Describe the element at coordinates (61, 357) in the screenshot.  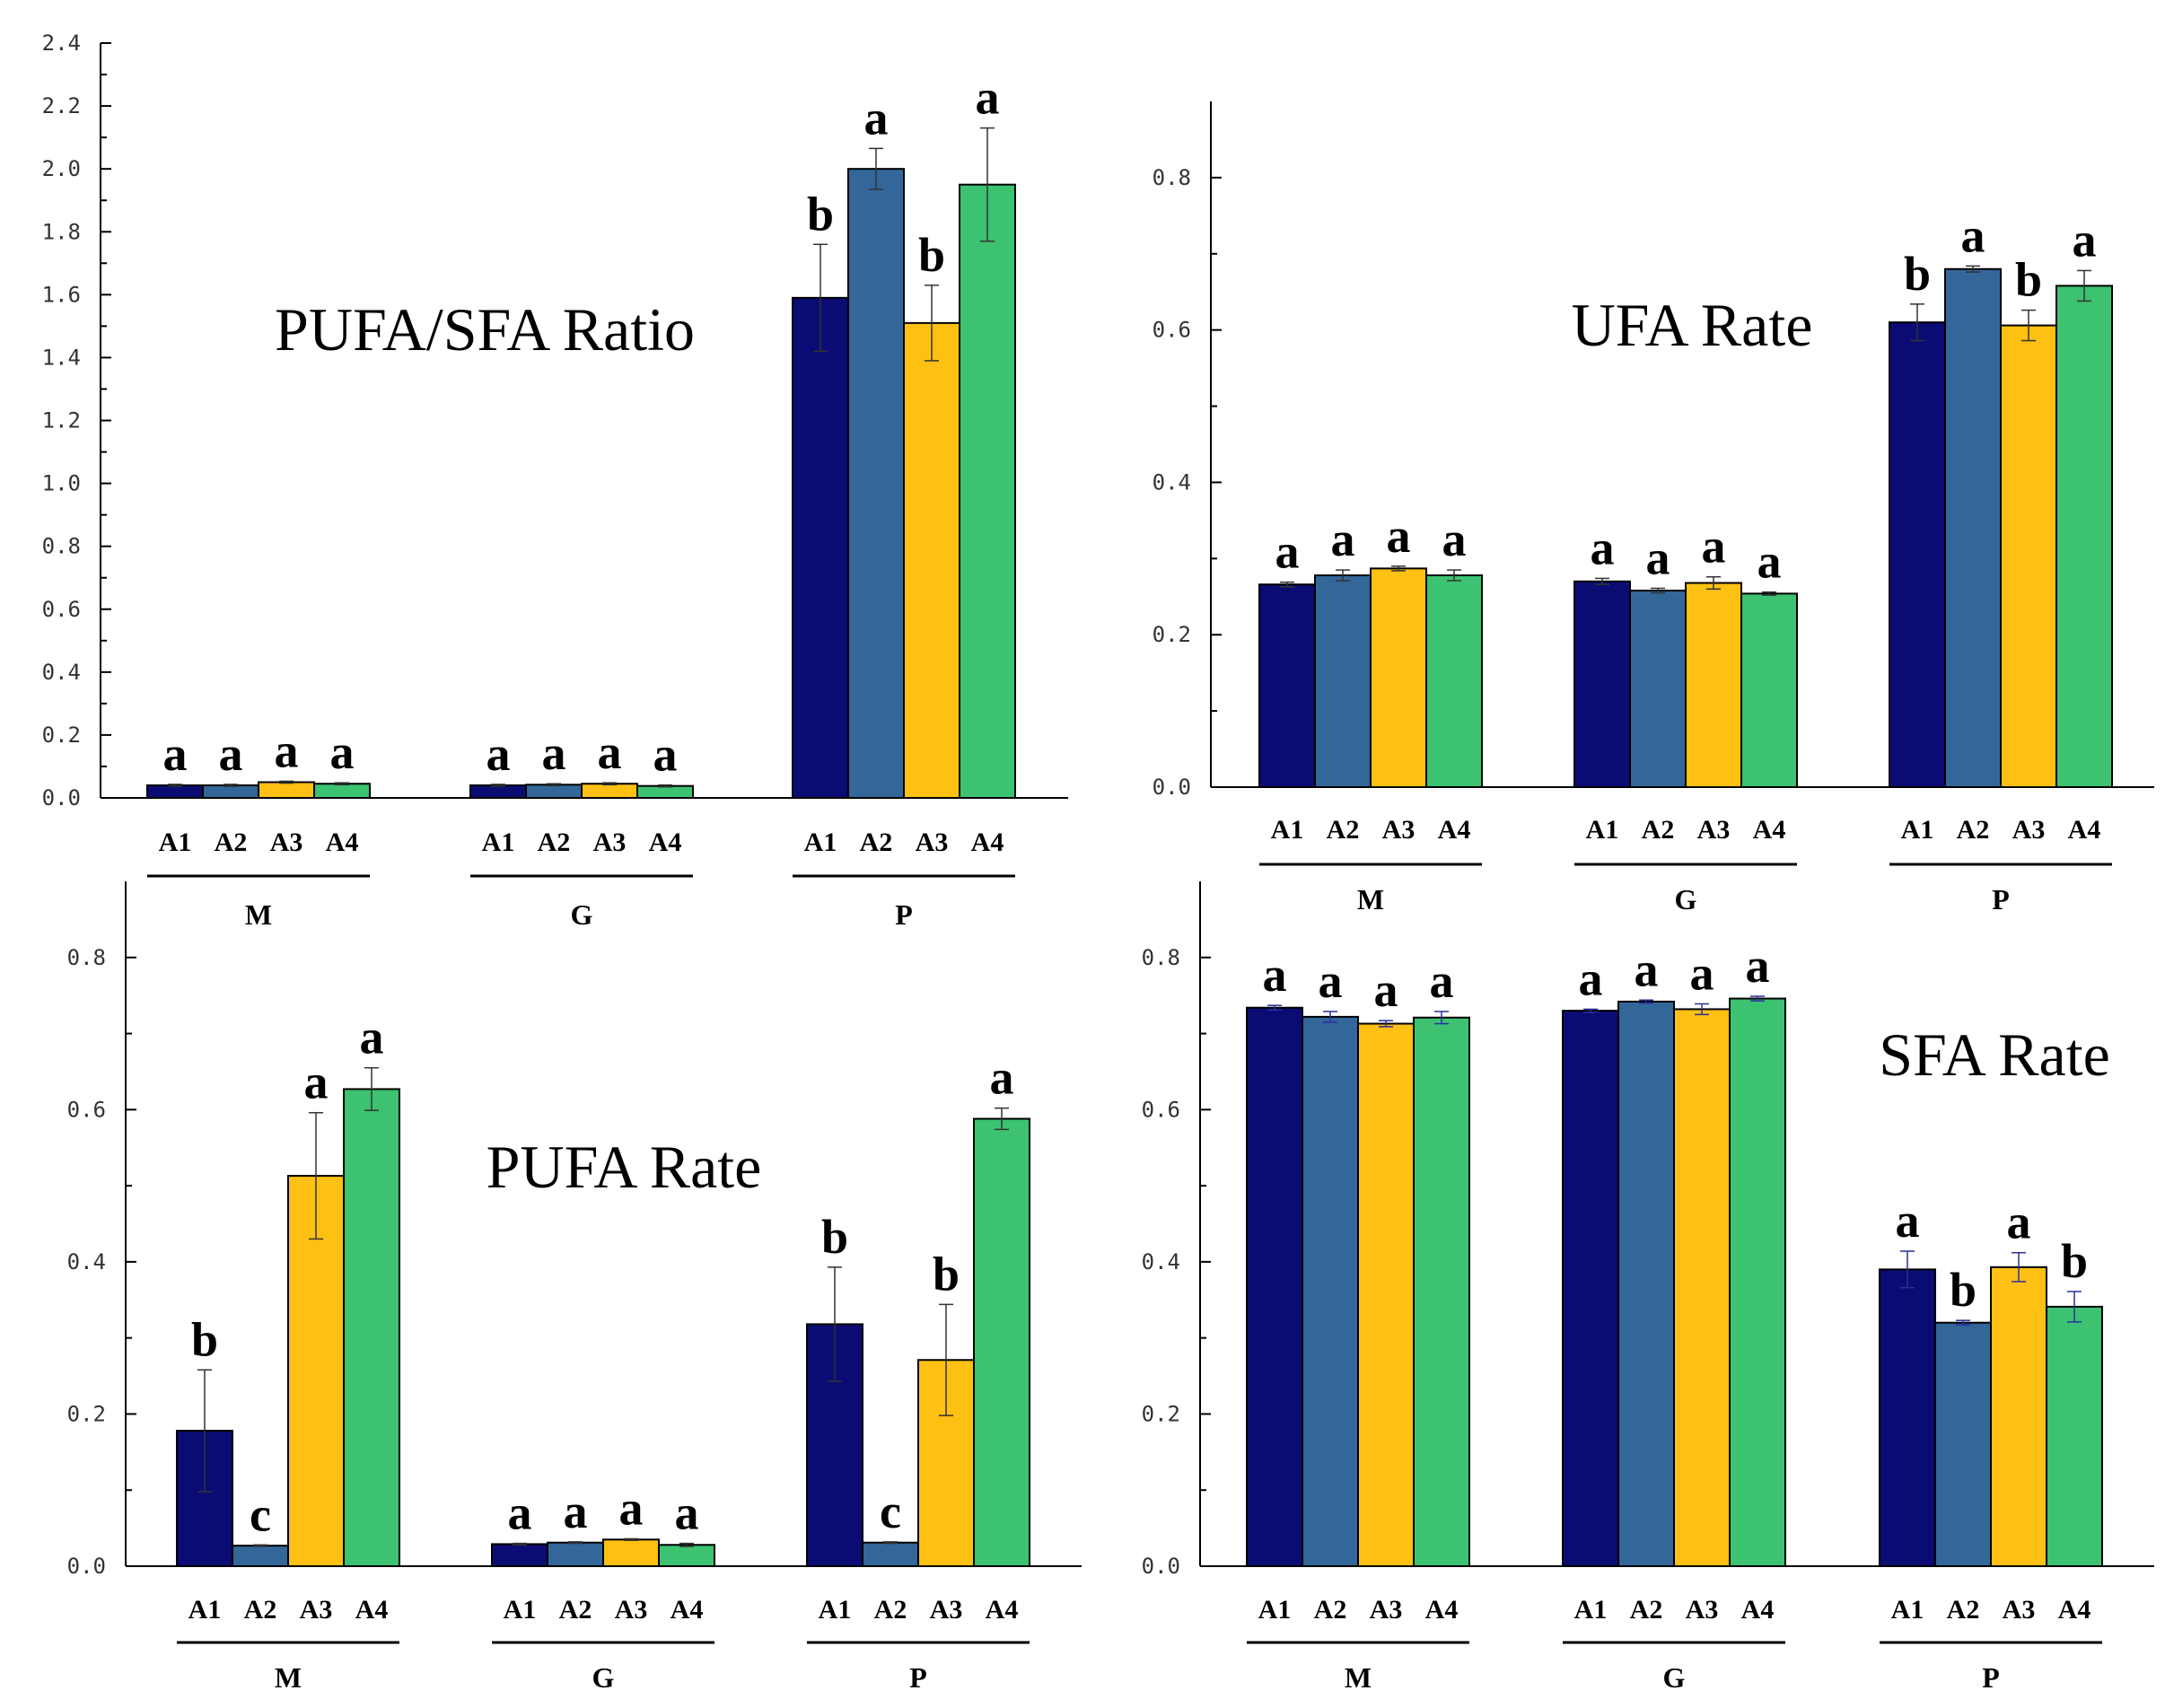
I see `y-tick-label: 1.4` at that location.